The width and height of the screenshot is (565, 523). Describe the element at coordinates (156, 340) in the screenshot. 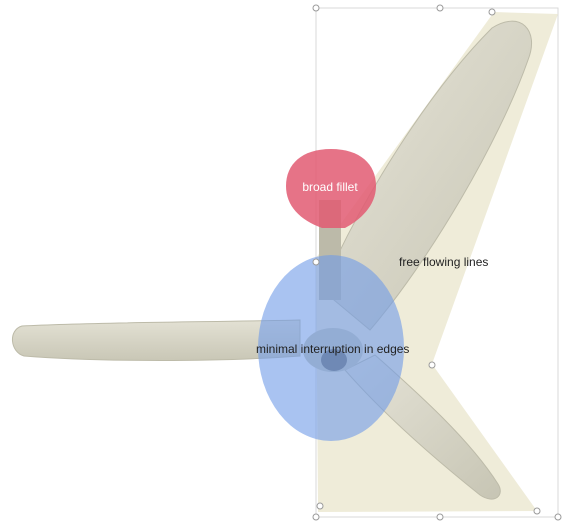

I see `fan-blade-left` at that location.